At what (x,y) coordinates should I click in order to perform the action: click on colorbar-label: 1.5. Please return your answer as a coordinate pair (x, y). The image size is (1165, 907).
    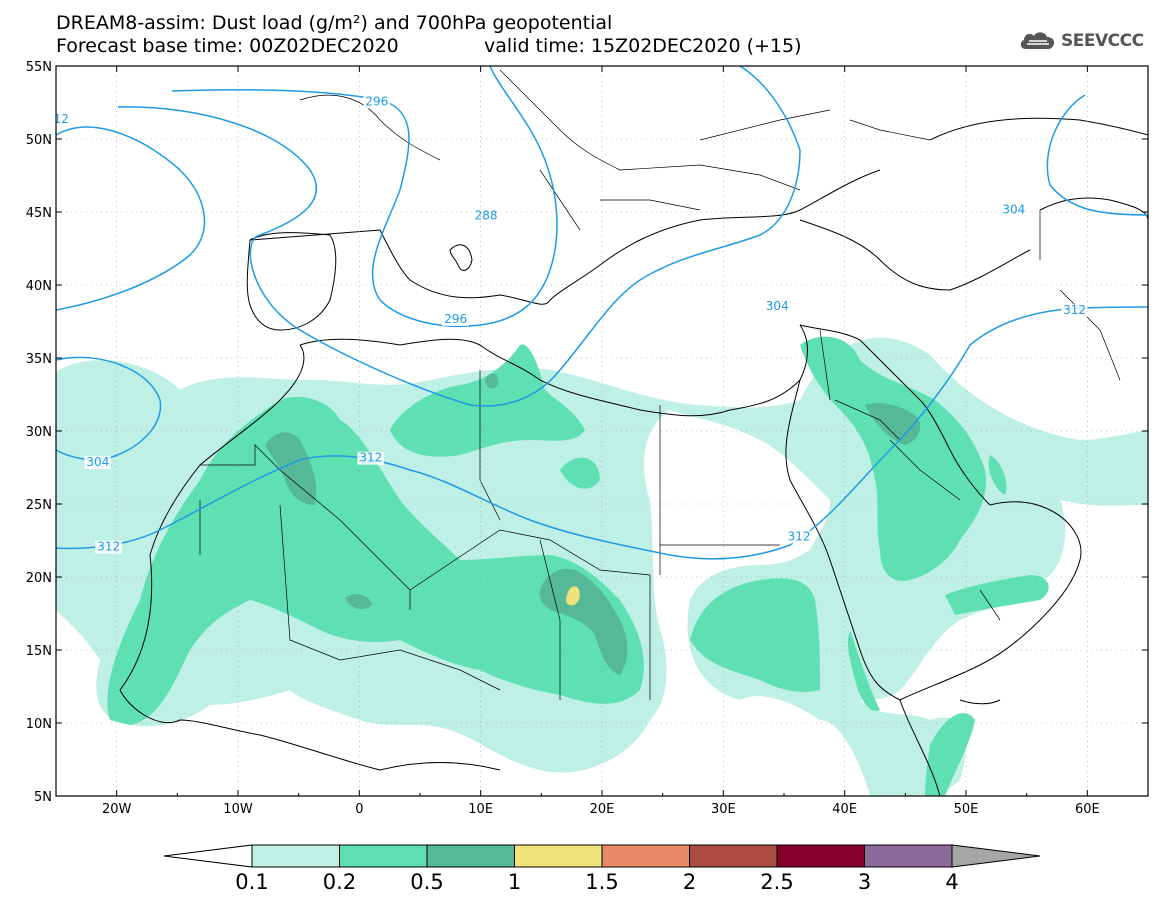
    Looking at the image, I should click on (602, 882).